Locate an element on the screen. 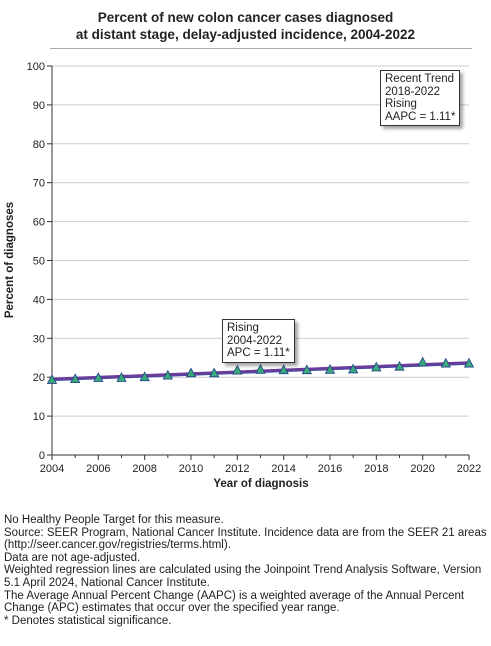  data-point-2007 is located at coordinates (121, 377).